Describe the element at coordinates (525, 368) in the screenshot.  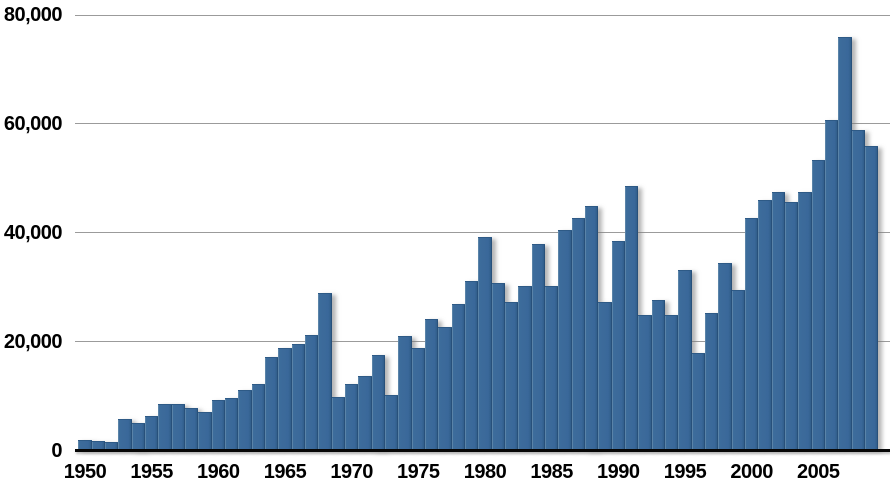
I see `bar-1983` at that location.